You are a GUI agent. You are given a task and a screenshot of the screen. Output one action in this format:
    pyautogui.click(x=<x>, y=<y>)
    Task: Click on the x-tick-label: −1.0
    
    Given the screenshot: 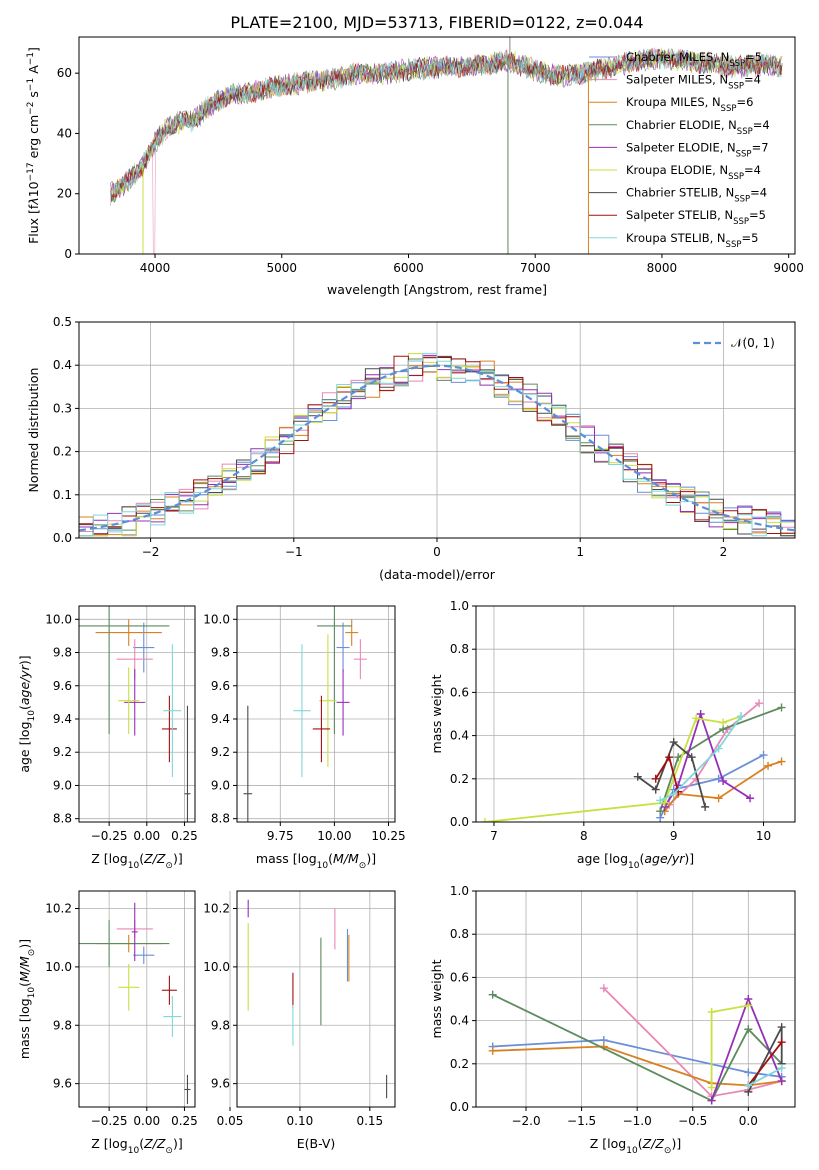 What is the action you would take?
    pyautogui.click(x=637, y=1121)
    